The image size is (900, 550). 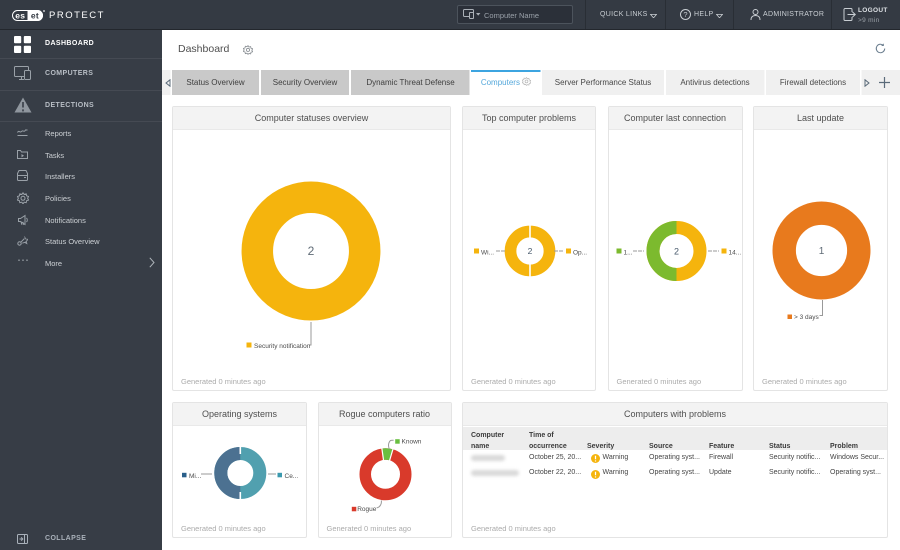 What do you see at coordinates (35, 16) in the screenshot?
I see `svg-text: et` at bounding box center [35, 16].